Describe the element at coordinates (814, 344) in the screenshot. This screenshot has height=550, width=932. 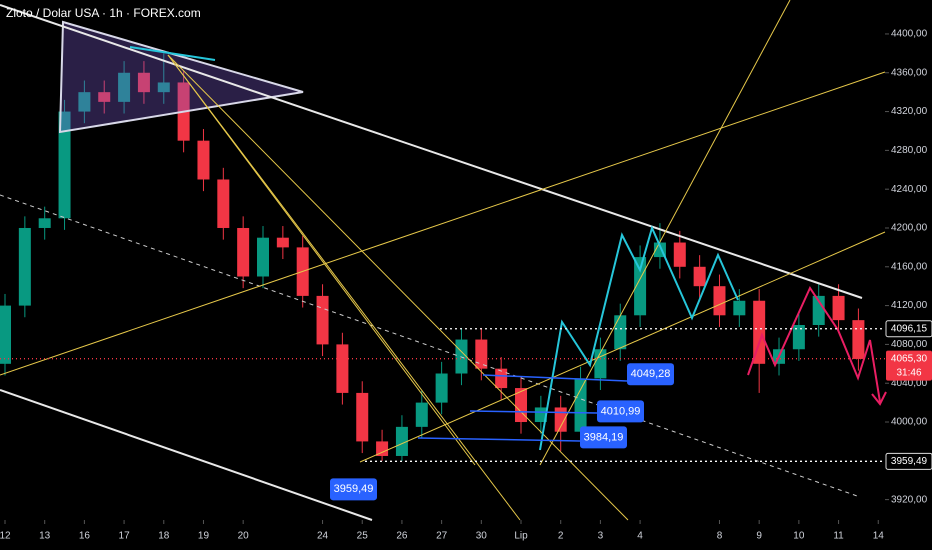
I see `red-zigzag` at that location.